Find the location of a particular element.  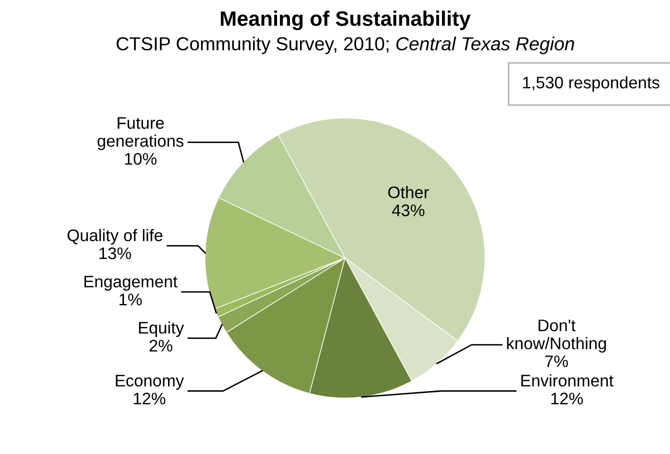

slice-label: Economy is located at coordinates (150, 382).